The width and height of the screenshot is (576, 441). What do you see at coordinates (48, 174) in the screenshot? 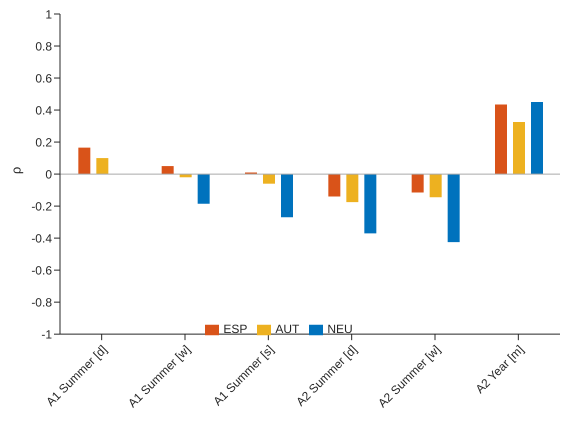
I see `y-tick-label: 0` at bounding box center [48, 174].